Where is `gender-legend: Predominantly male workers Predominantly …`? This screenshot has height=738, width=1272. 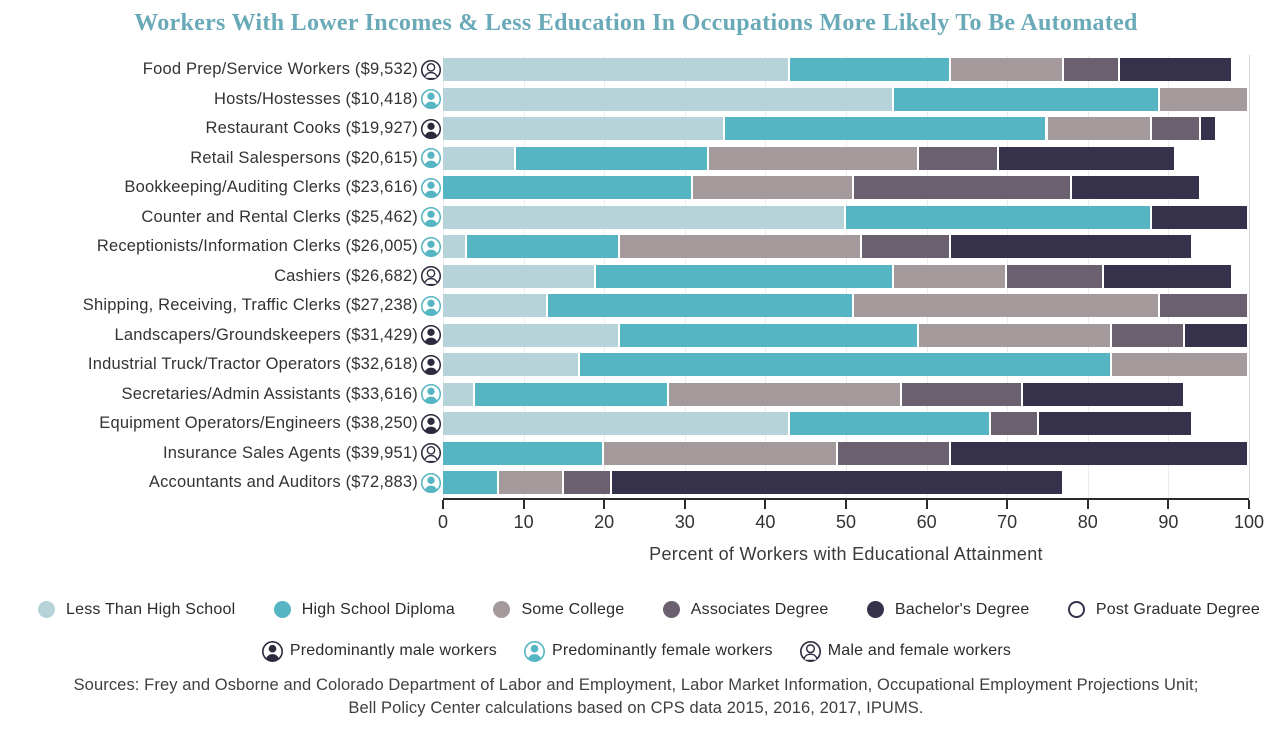 gender-legend: Predominantly male workers Predominantly … is located at coordinates (636, 651).